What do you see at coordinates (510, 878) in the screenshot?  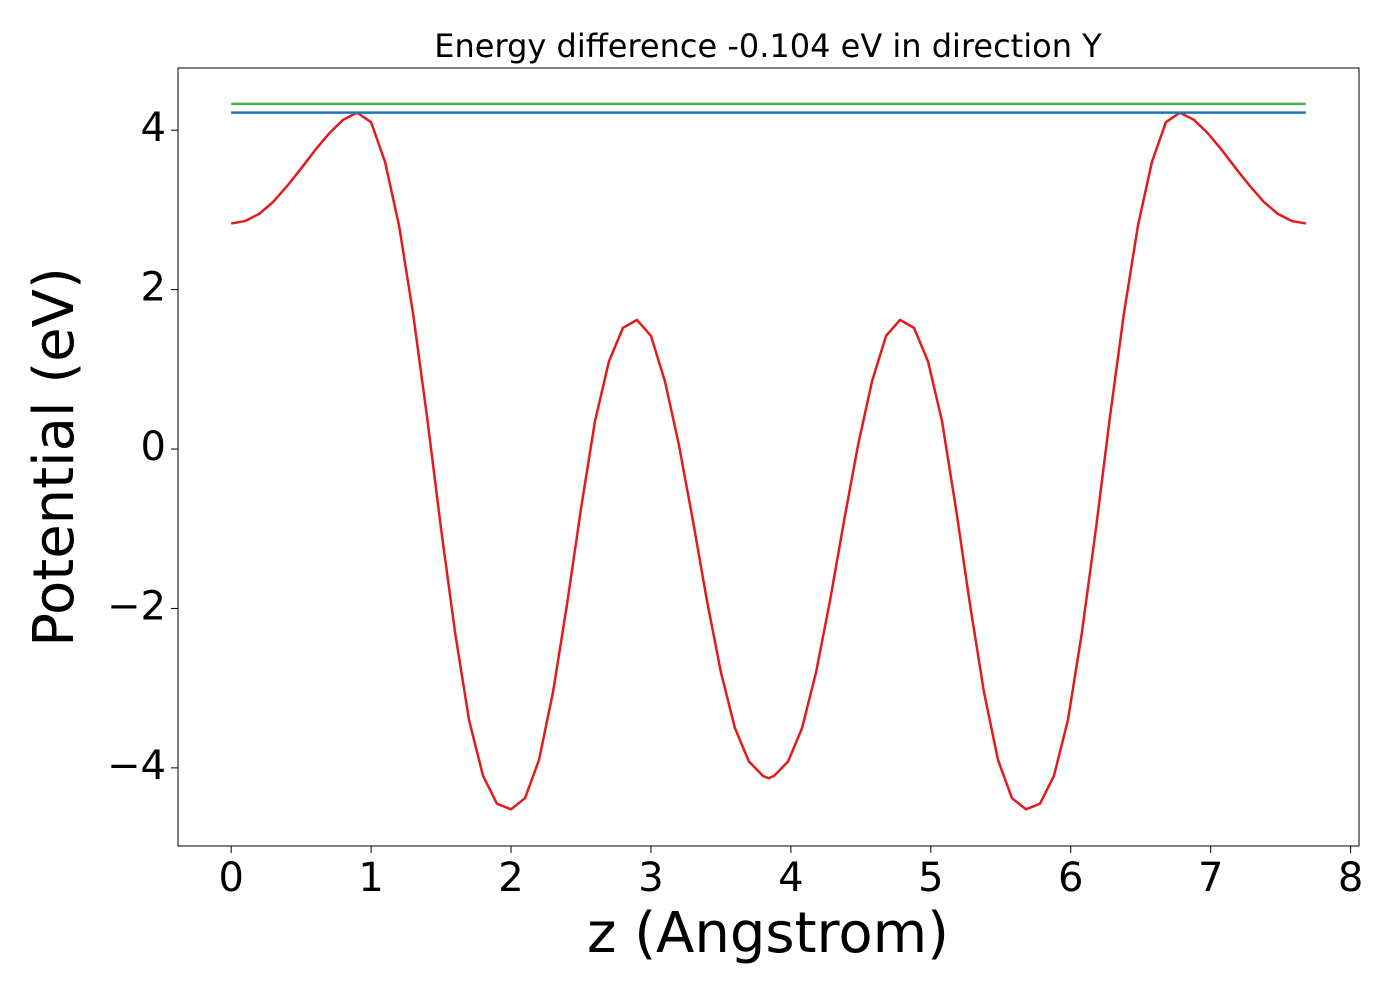 I see `x-tick-label: 2` at bounding box center [510, 878].